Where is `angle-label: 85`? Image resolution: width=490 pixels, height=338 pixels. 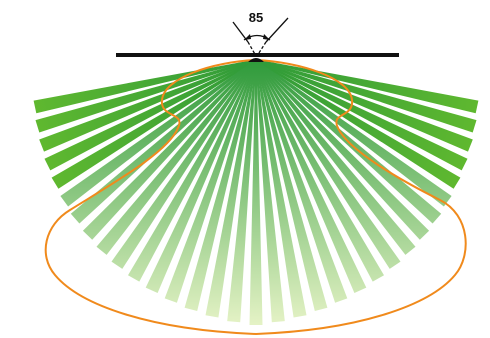
angle-label: 85 is located at coordinates (256, 17).